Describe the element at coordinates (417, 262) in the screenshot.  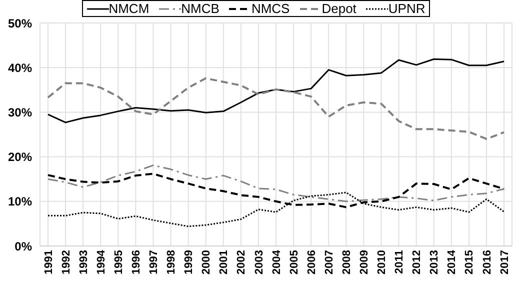
I see `x-tick-label: 2012` at that location.